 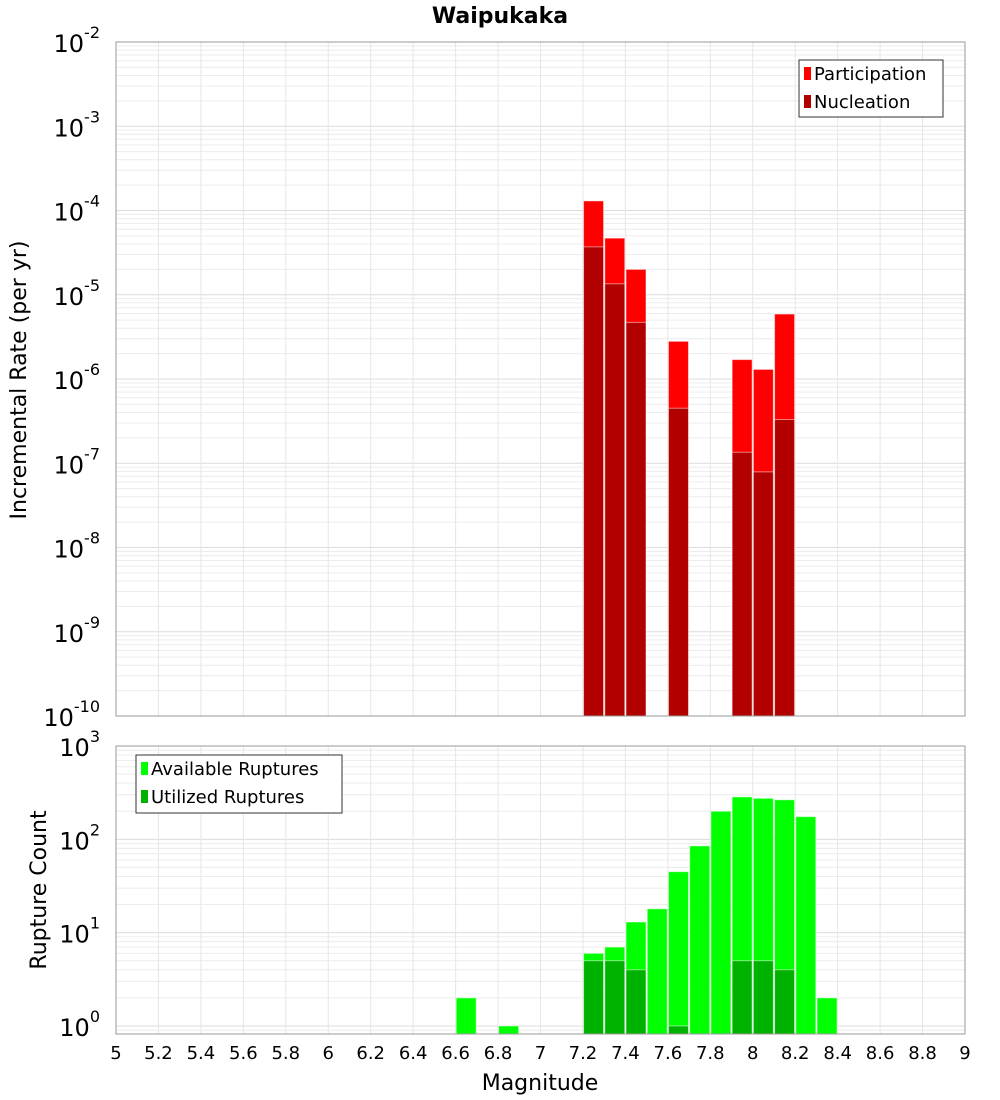 I want to click on x-tick-label: 8.8, so click(x=922, y=1053).